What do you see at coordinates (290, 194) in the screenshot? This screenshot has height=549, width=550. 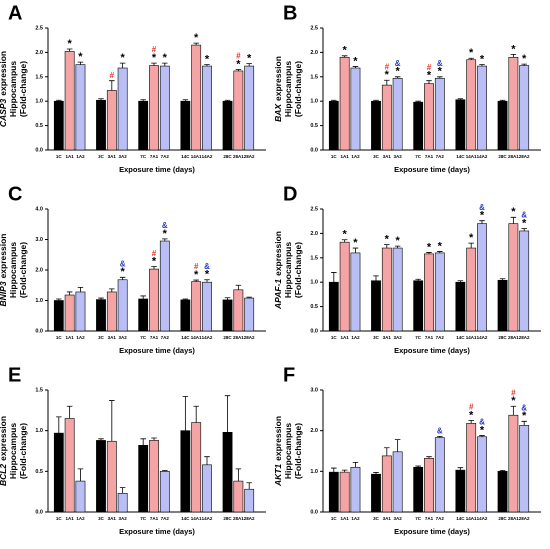 I see `panel-label: D` at bounding box center [290, 194].